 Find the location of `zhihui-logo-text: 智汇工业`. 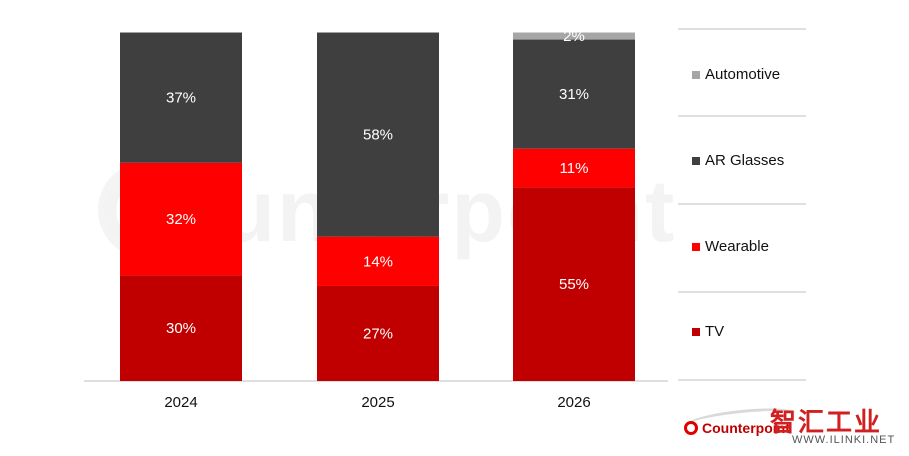

zhihui-logo-text: 智汇工业 is located at coordinates (826, 422).